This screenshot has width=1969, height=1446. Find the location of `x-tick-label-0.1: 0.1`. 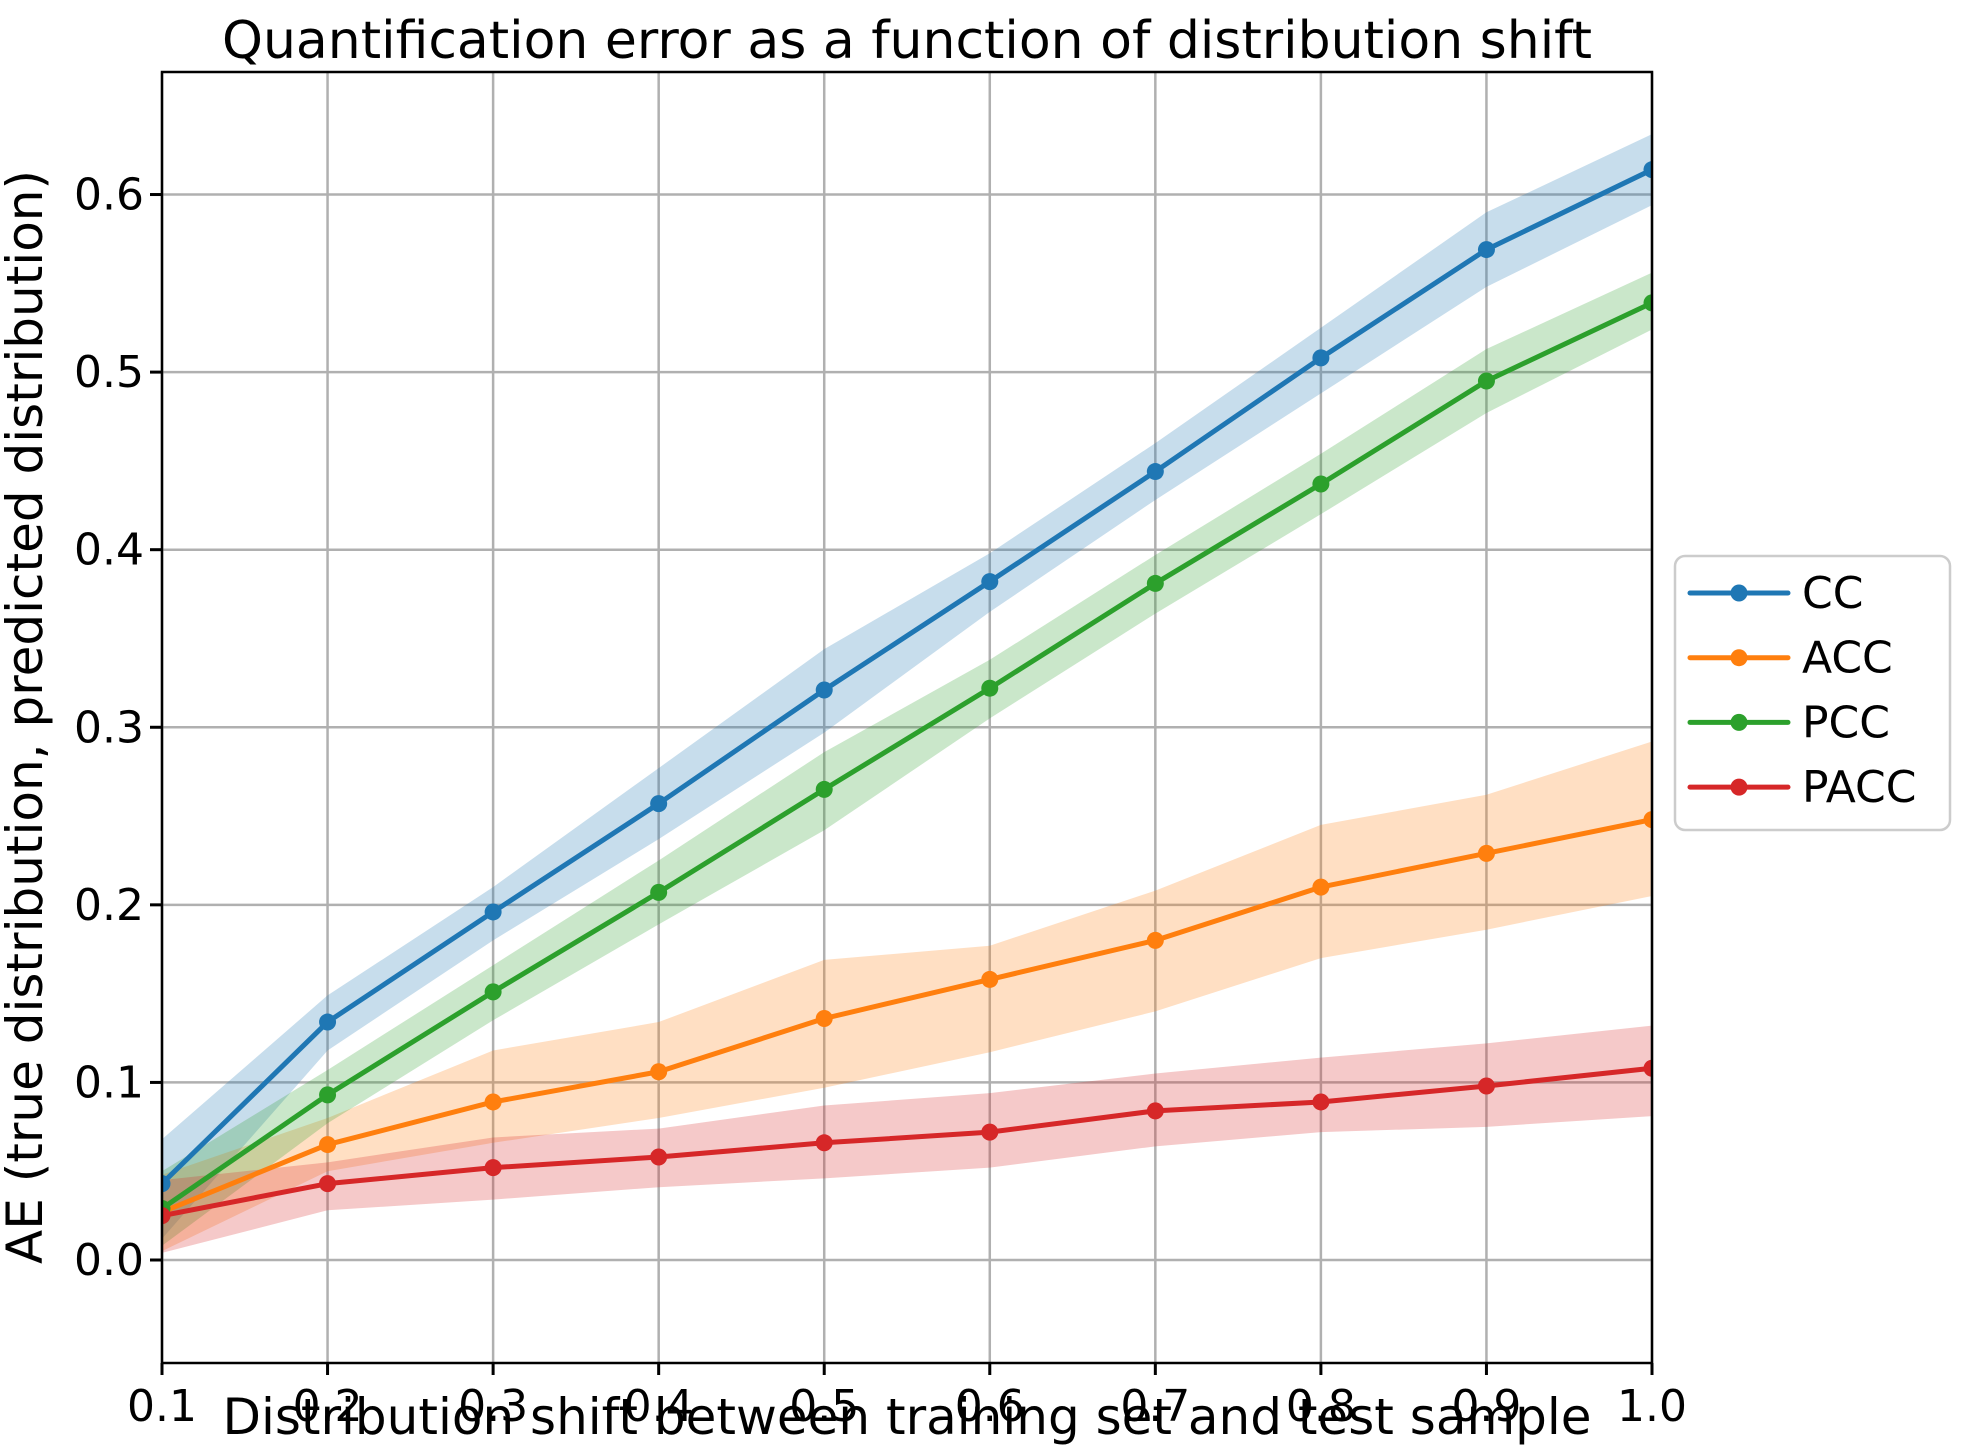

x-tick-label-0.1: 0.1 is located at coordinates (162, 1406).